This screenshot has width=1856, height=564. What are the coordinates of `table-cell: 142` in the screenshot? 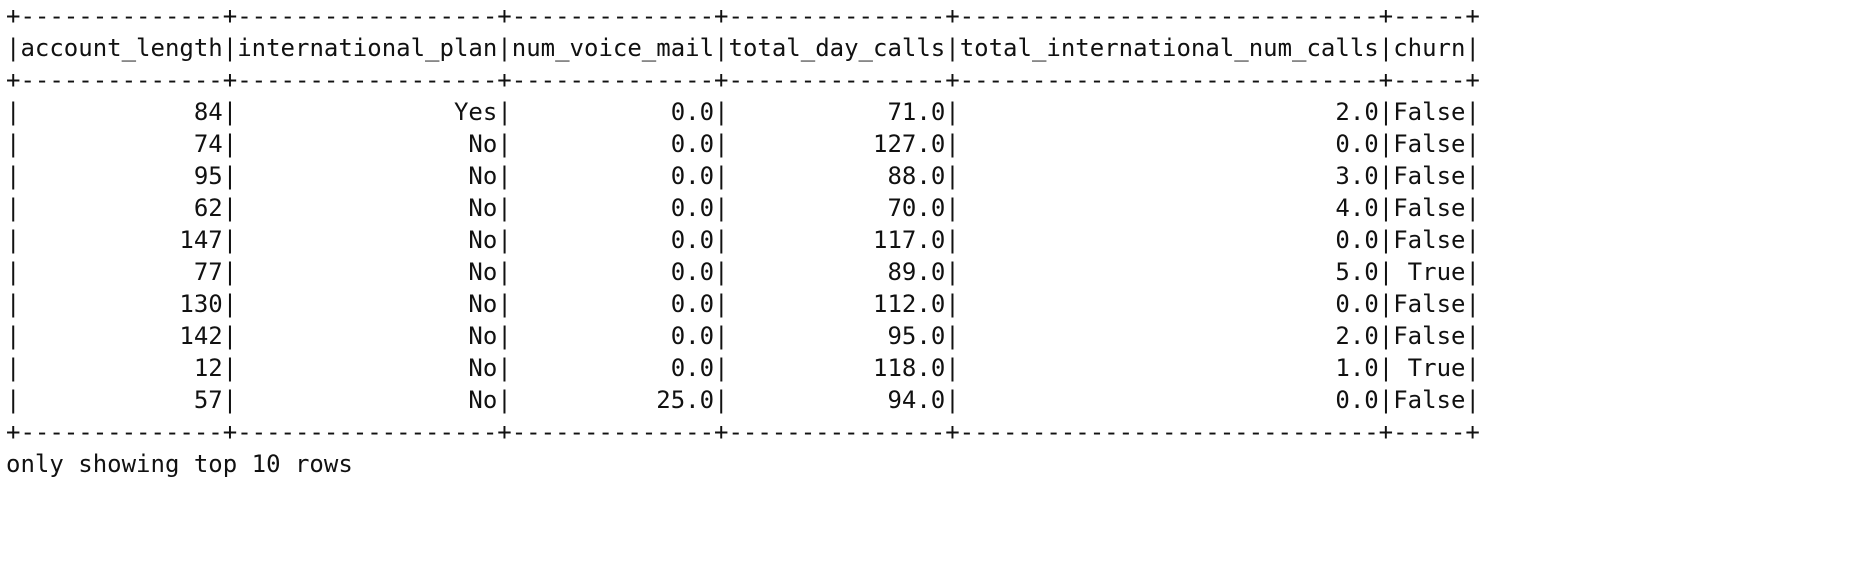 It's located at (201, 336).